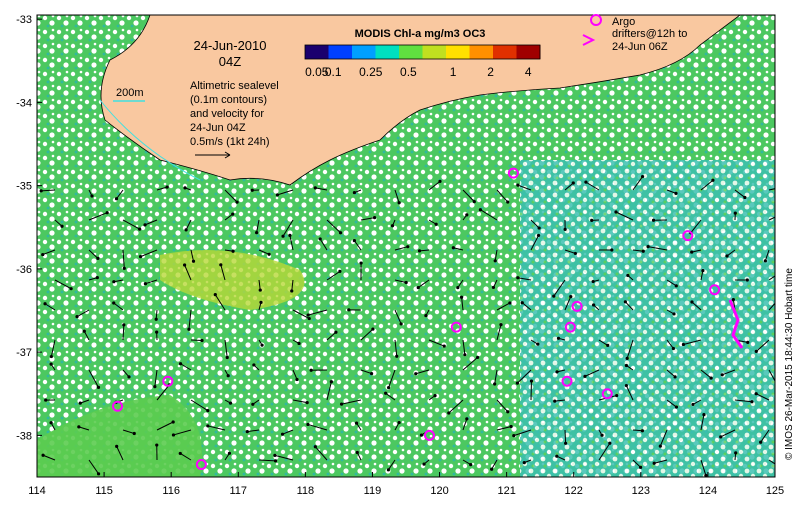 The image size is (800, 505). Describe the element at coordinates (24, 103) in the screenshot. I see `y-tick-label: -34` at that location.